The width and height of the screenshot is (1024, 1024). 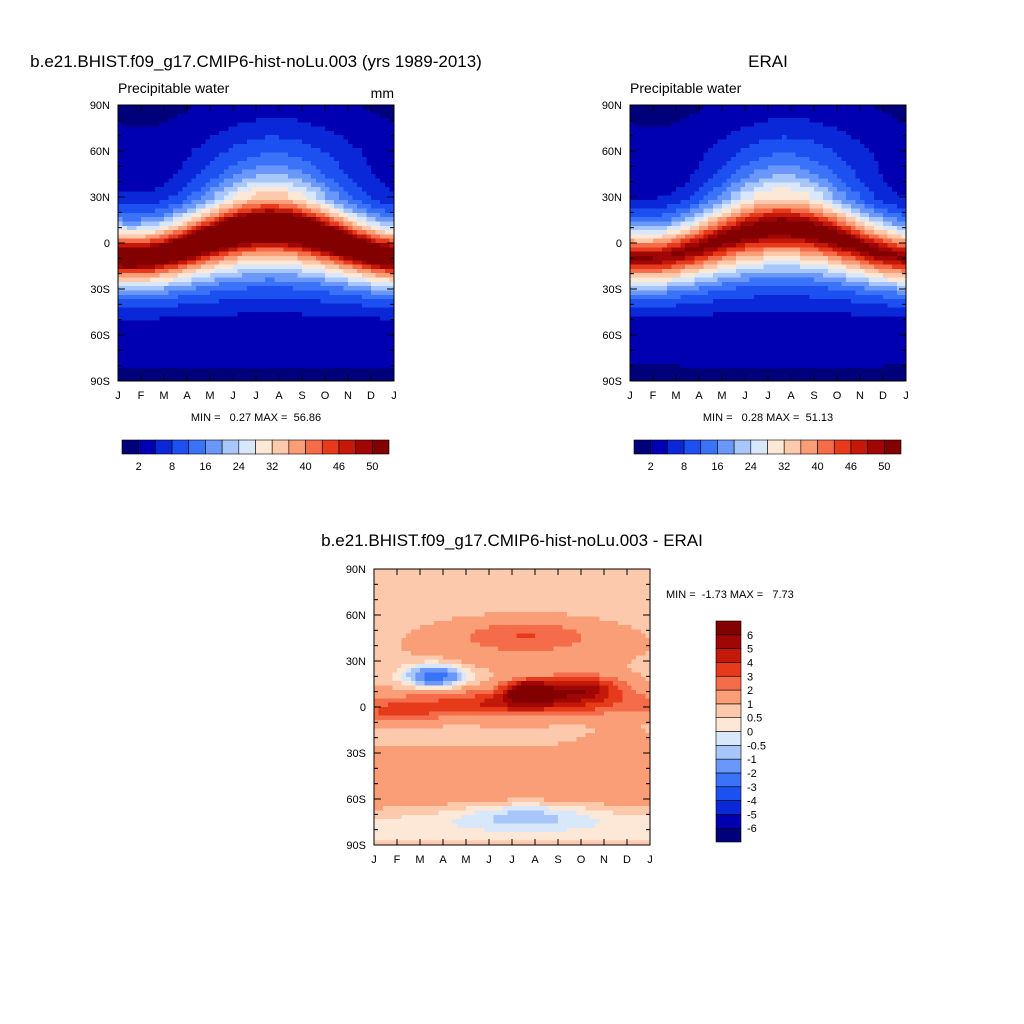 I want to click on chart-subtitle: Precipitable water, so click(x=174, y=88).